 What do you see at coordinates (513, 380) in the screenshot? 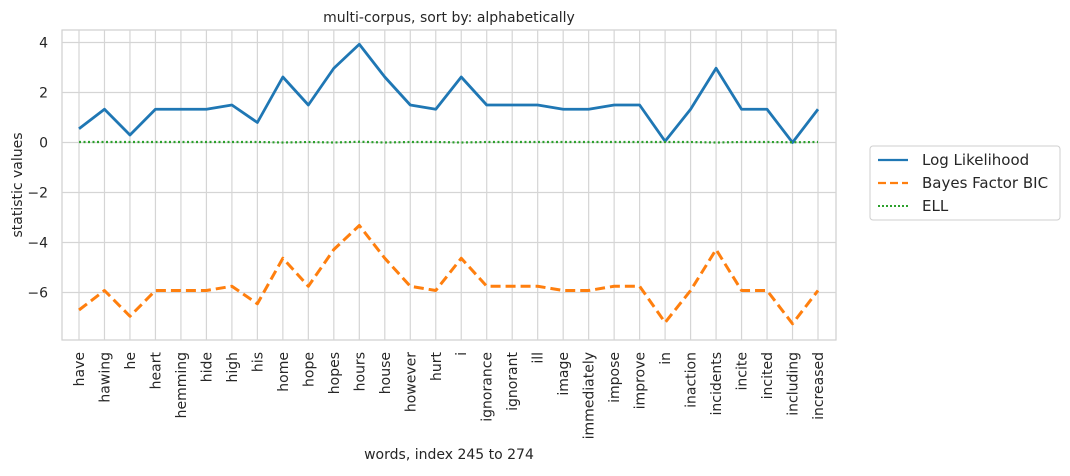
I see `x-tick-label: ignorant` at bounding box center [513, 380].